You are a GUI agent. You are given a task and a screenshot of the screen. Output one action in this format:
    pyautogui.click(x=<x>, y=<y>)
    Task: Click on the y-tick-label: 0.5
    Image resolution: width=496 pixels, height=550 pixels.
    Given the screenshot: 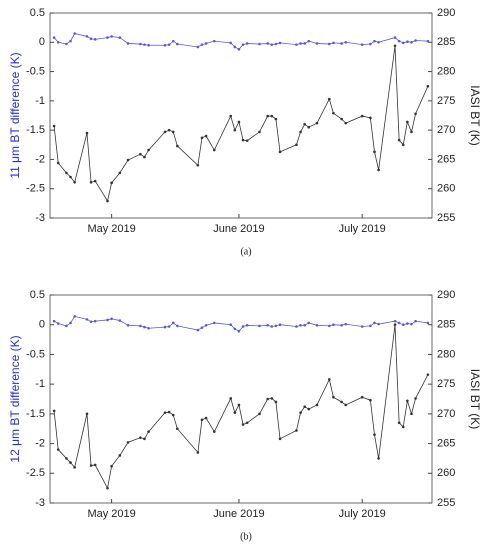 What is the action you would take?
    pyautogui.click(x=37, y=295)
    